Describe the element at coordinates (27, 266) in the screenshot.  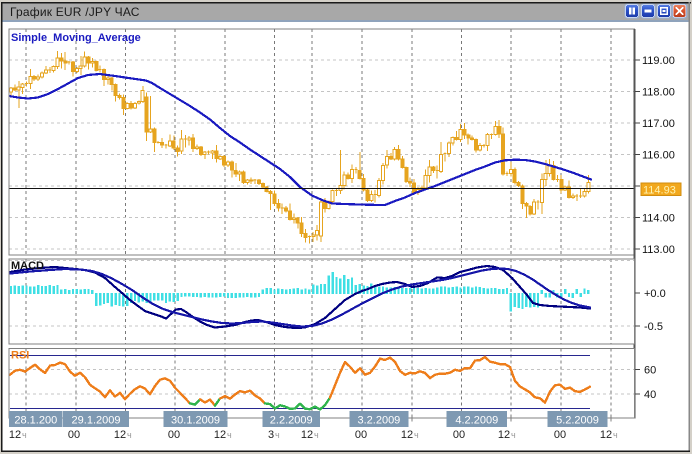
I see `svg-text: MACD` at that location.